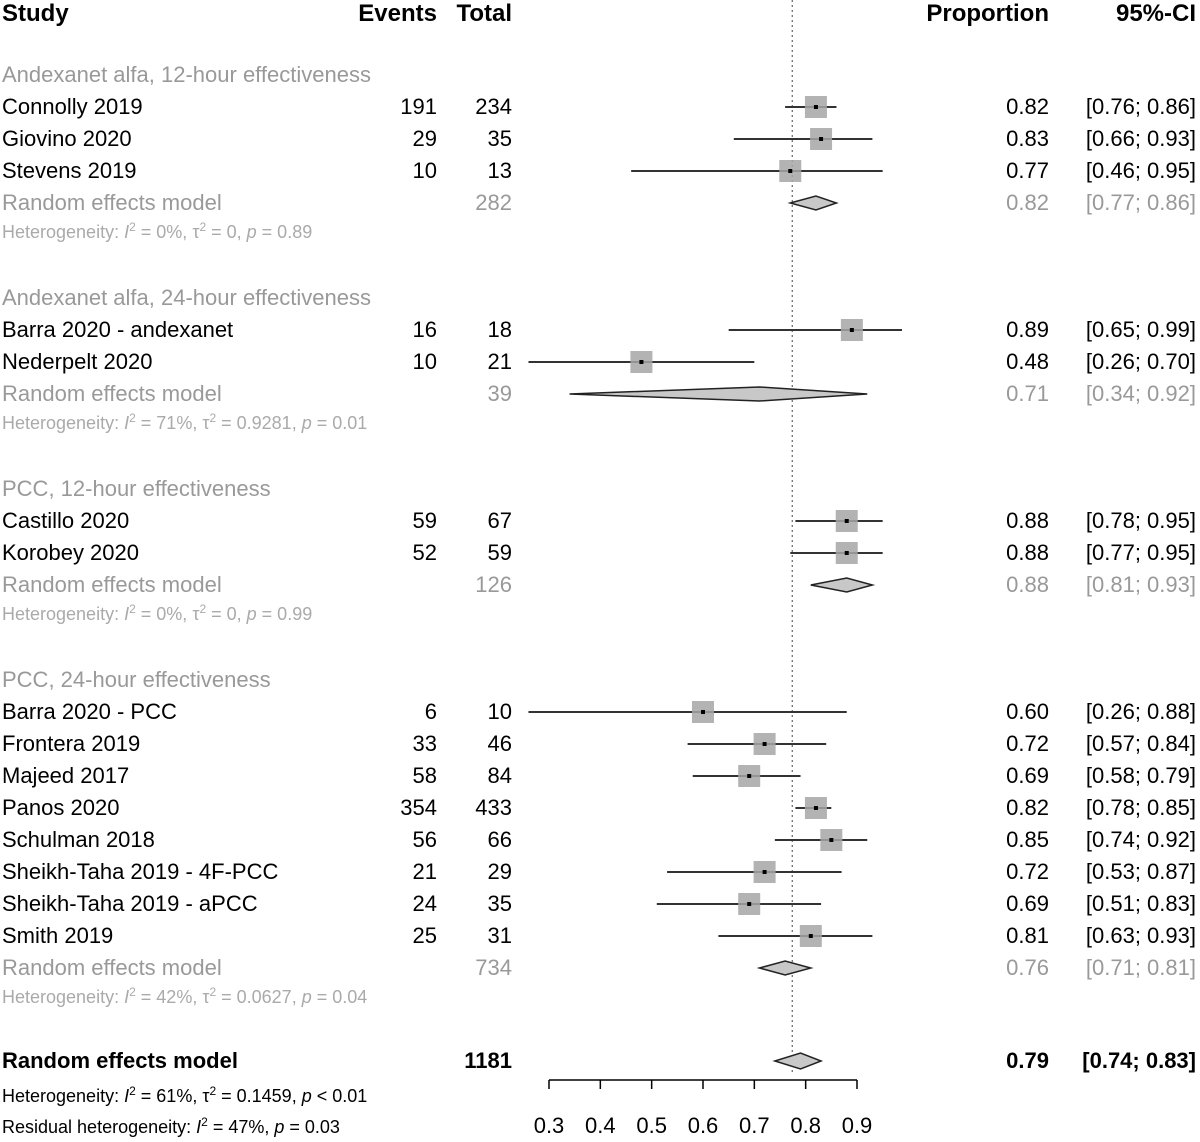 The width and height of the screenshot is (1200, 1142). I want to click on study-name: Frontera 2019, so click(71, 743).